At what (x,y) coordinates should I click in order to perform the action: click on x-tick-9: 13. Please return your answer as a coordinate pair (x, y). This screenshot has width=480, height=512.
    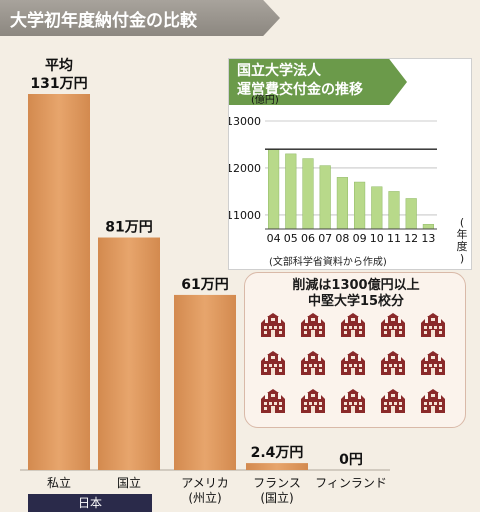
    Looking at the image, I should click on (428, 238).